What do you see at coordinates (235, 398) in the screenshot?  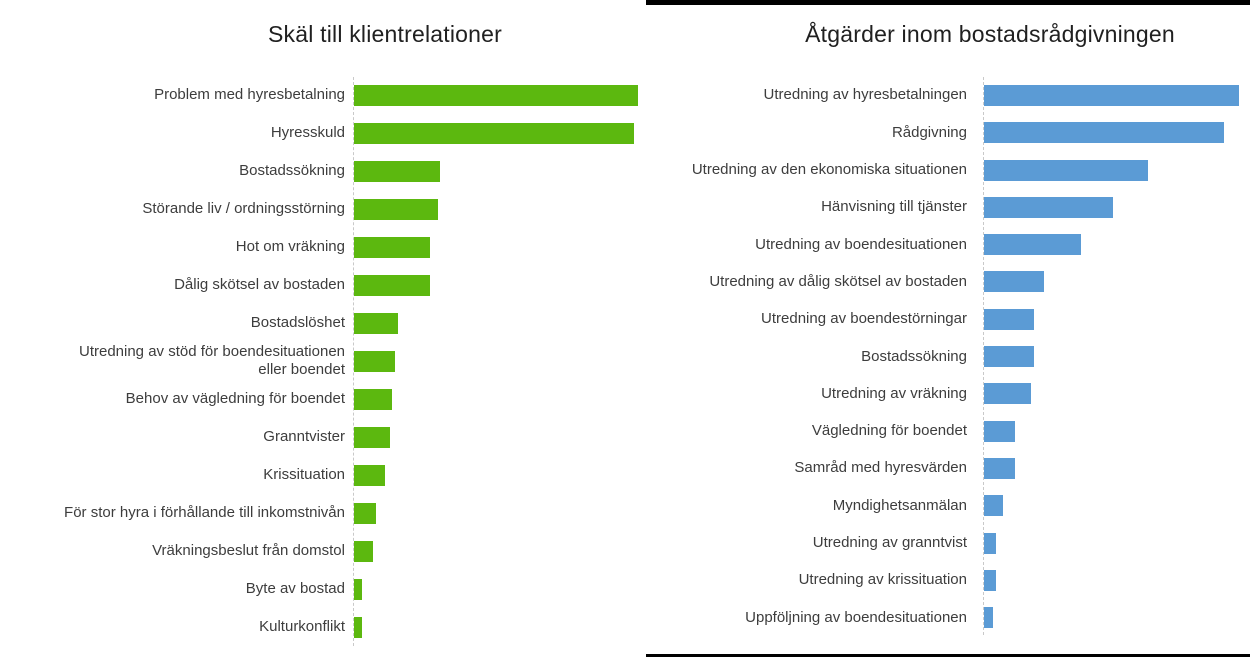 I see `category-label: Behov av vägledning för boendet` at bounding box center [235, 398].